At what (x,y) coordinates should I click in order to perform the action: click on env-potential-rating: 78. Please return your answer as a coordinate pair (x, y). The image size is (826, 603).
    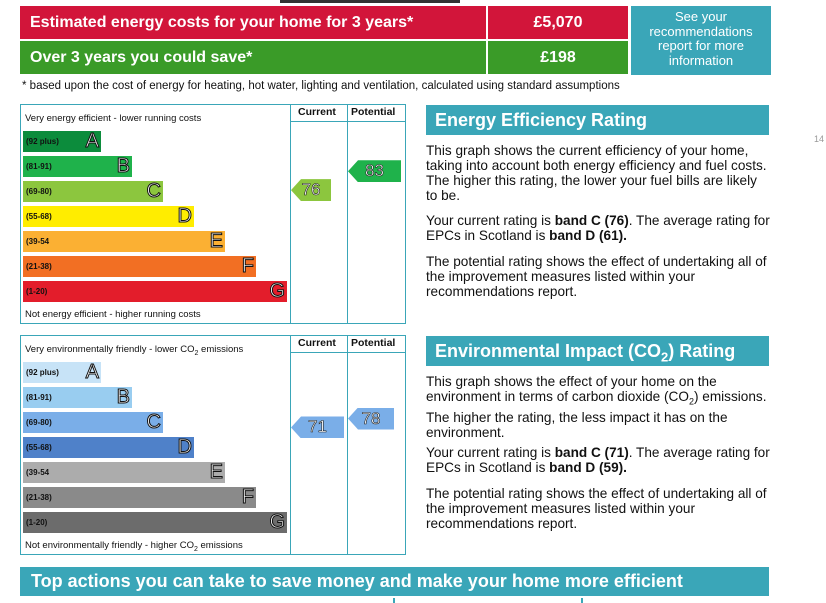
    Looking at the image, I should click on (371, 418).